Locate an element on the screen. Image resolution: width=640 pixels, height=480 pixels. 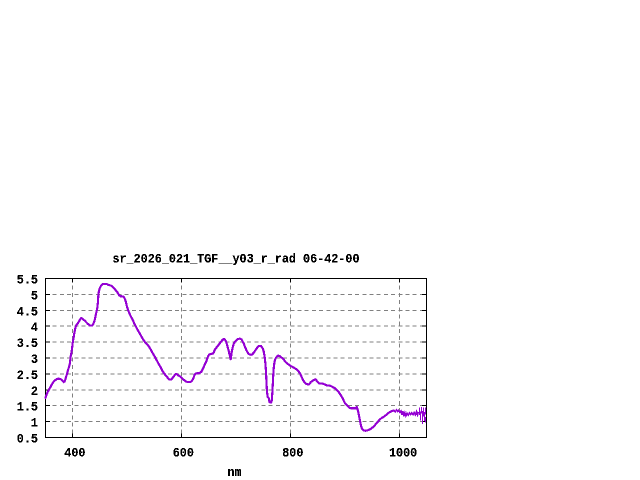
svg-text: 600 is located at coordinates (183, 453).